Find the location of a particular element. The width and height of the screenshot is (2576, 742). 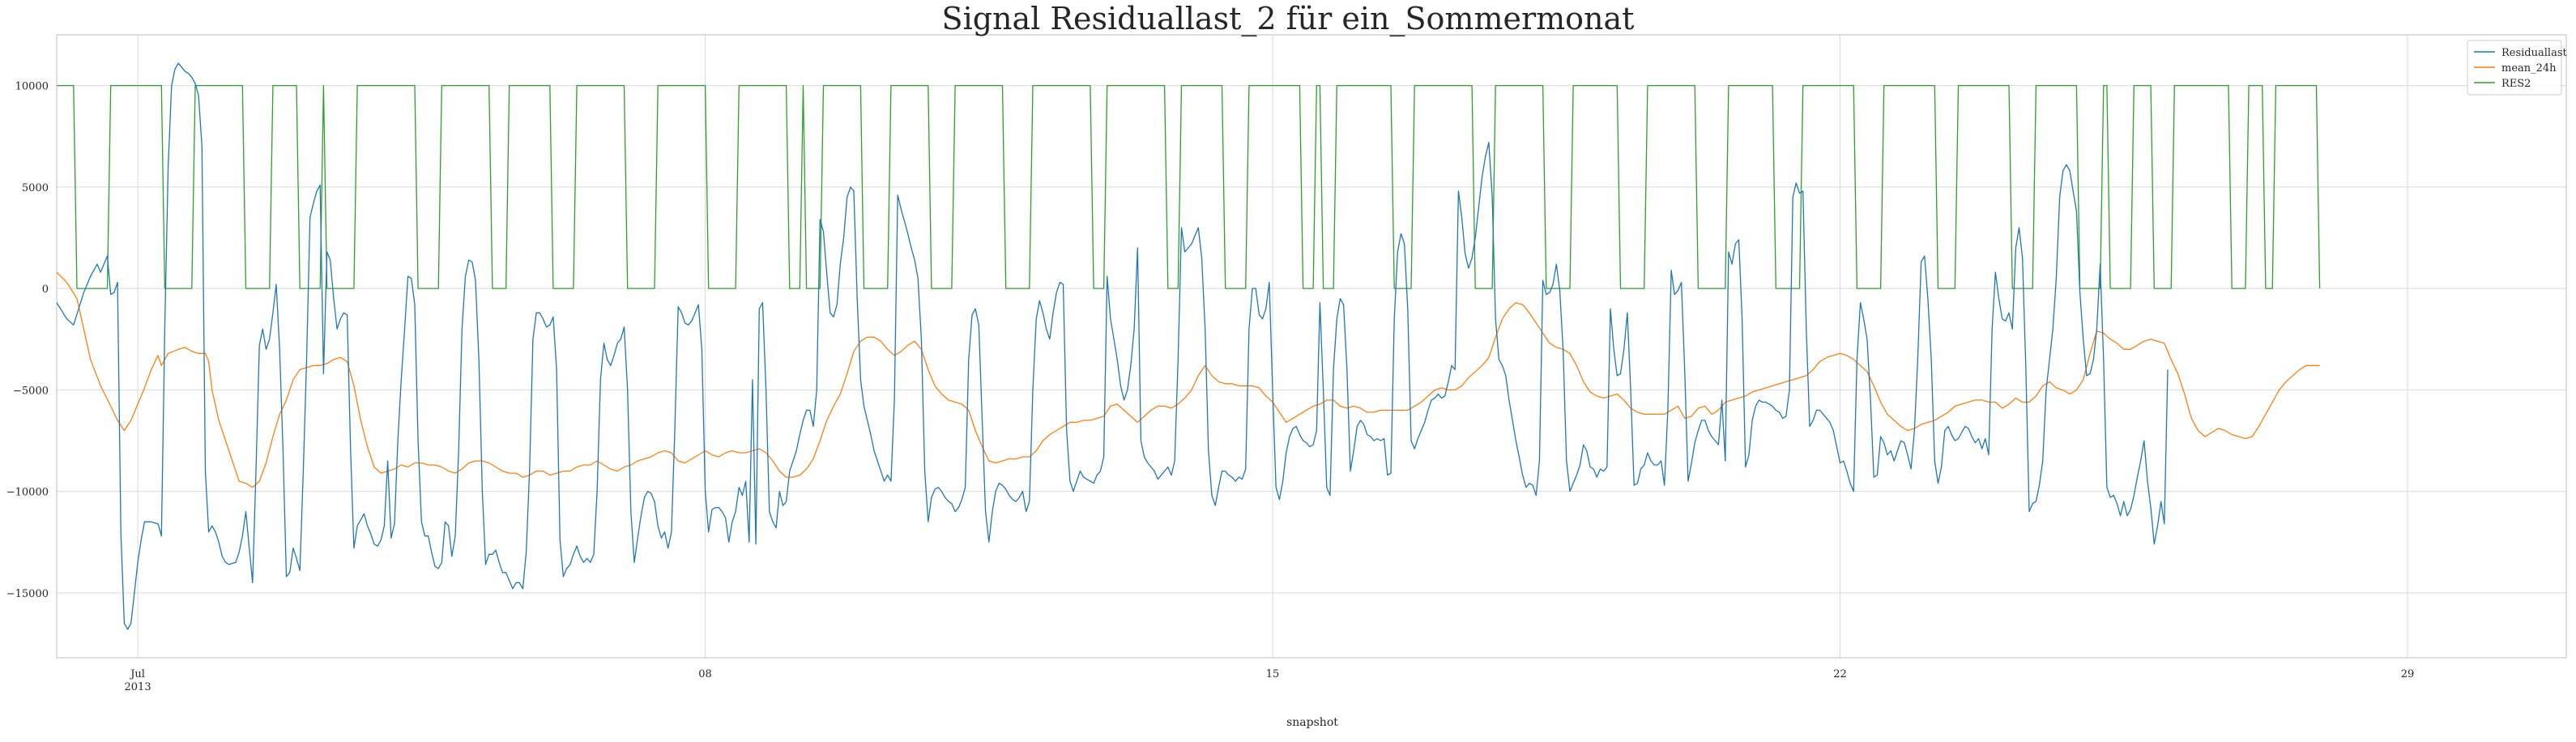

x-tick-label: Jul is located at coordinates (137, 674).